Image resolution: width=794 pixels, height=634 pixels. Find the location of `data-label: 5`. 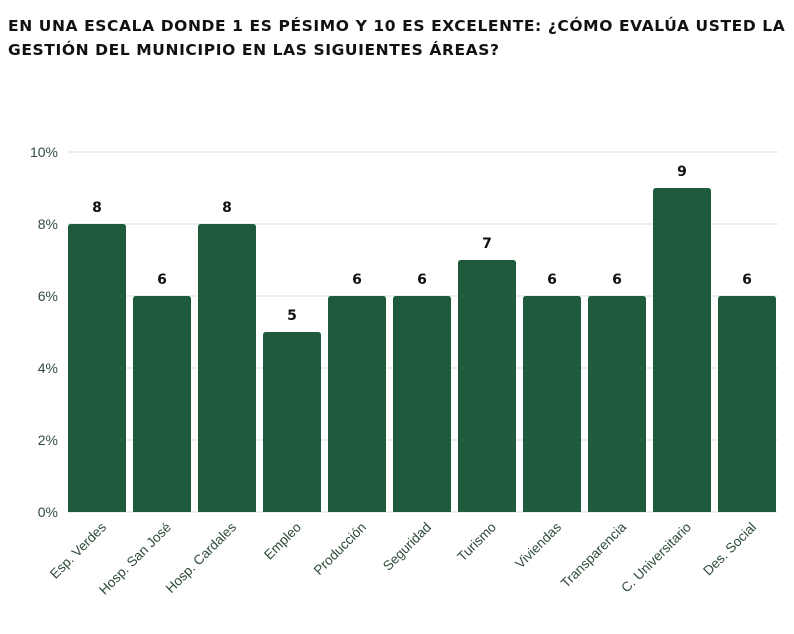

data-label: 5 is located at coordinates (292, 316).